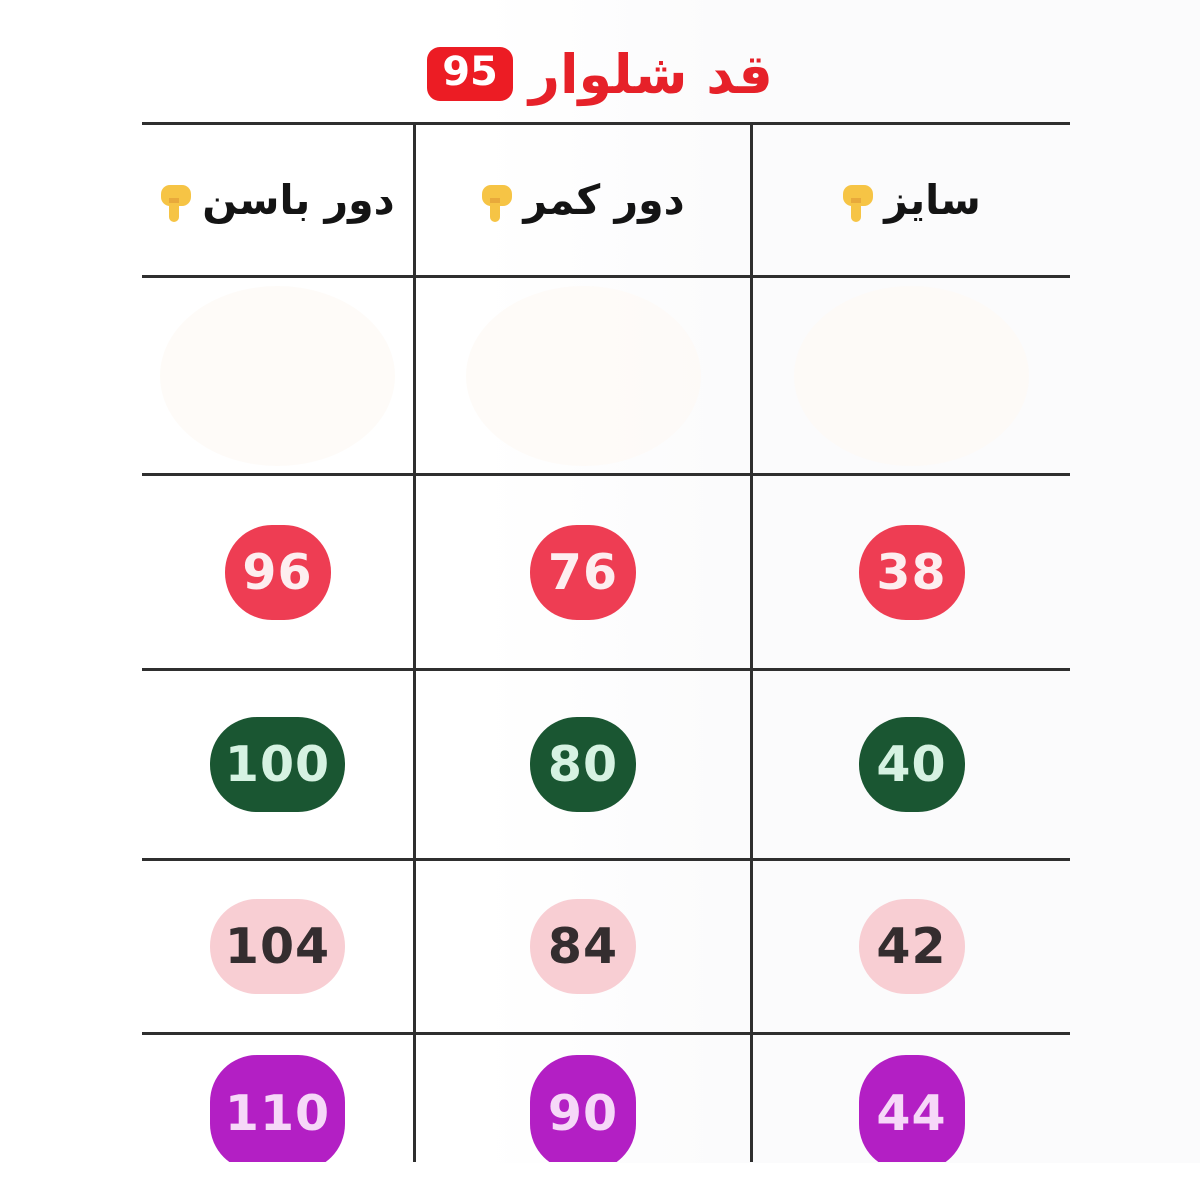 The image size is (1200, 1200). I want to click on size-badge: 40, so click(911, 764).